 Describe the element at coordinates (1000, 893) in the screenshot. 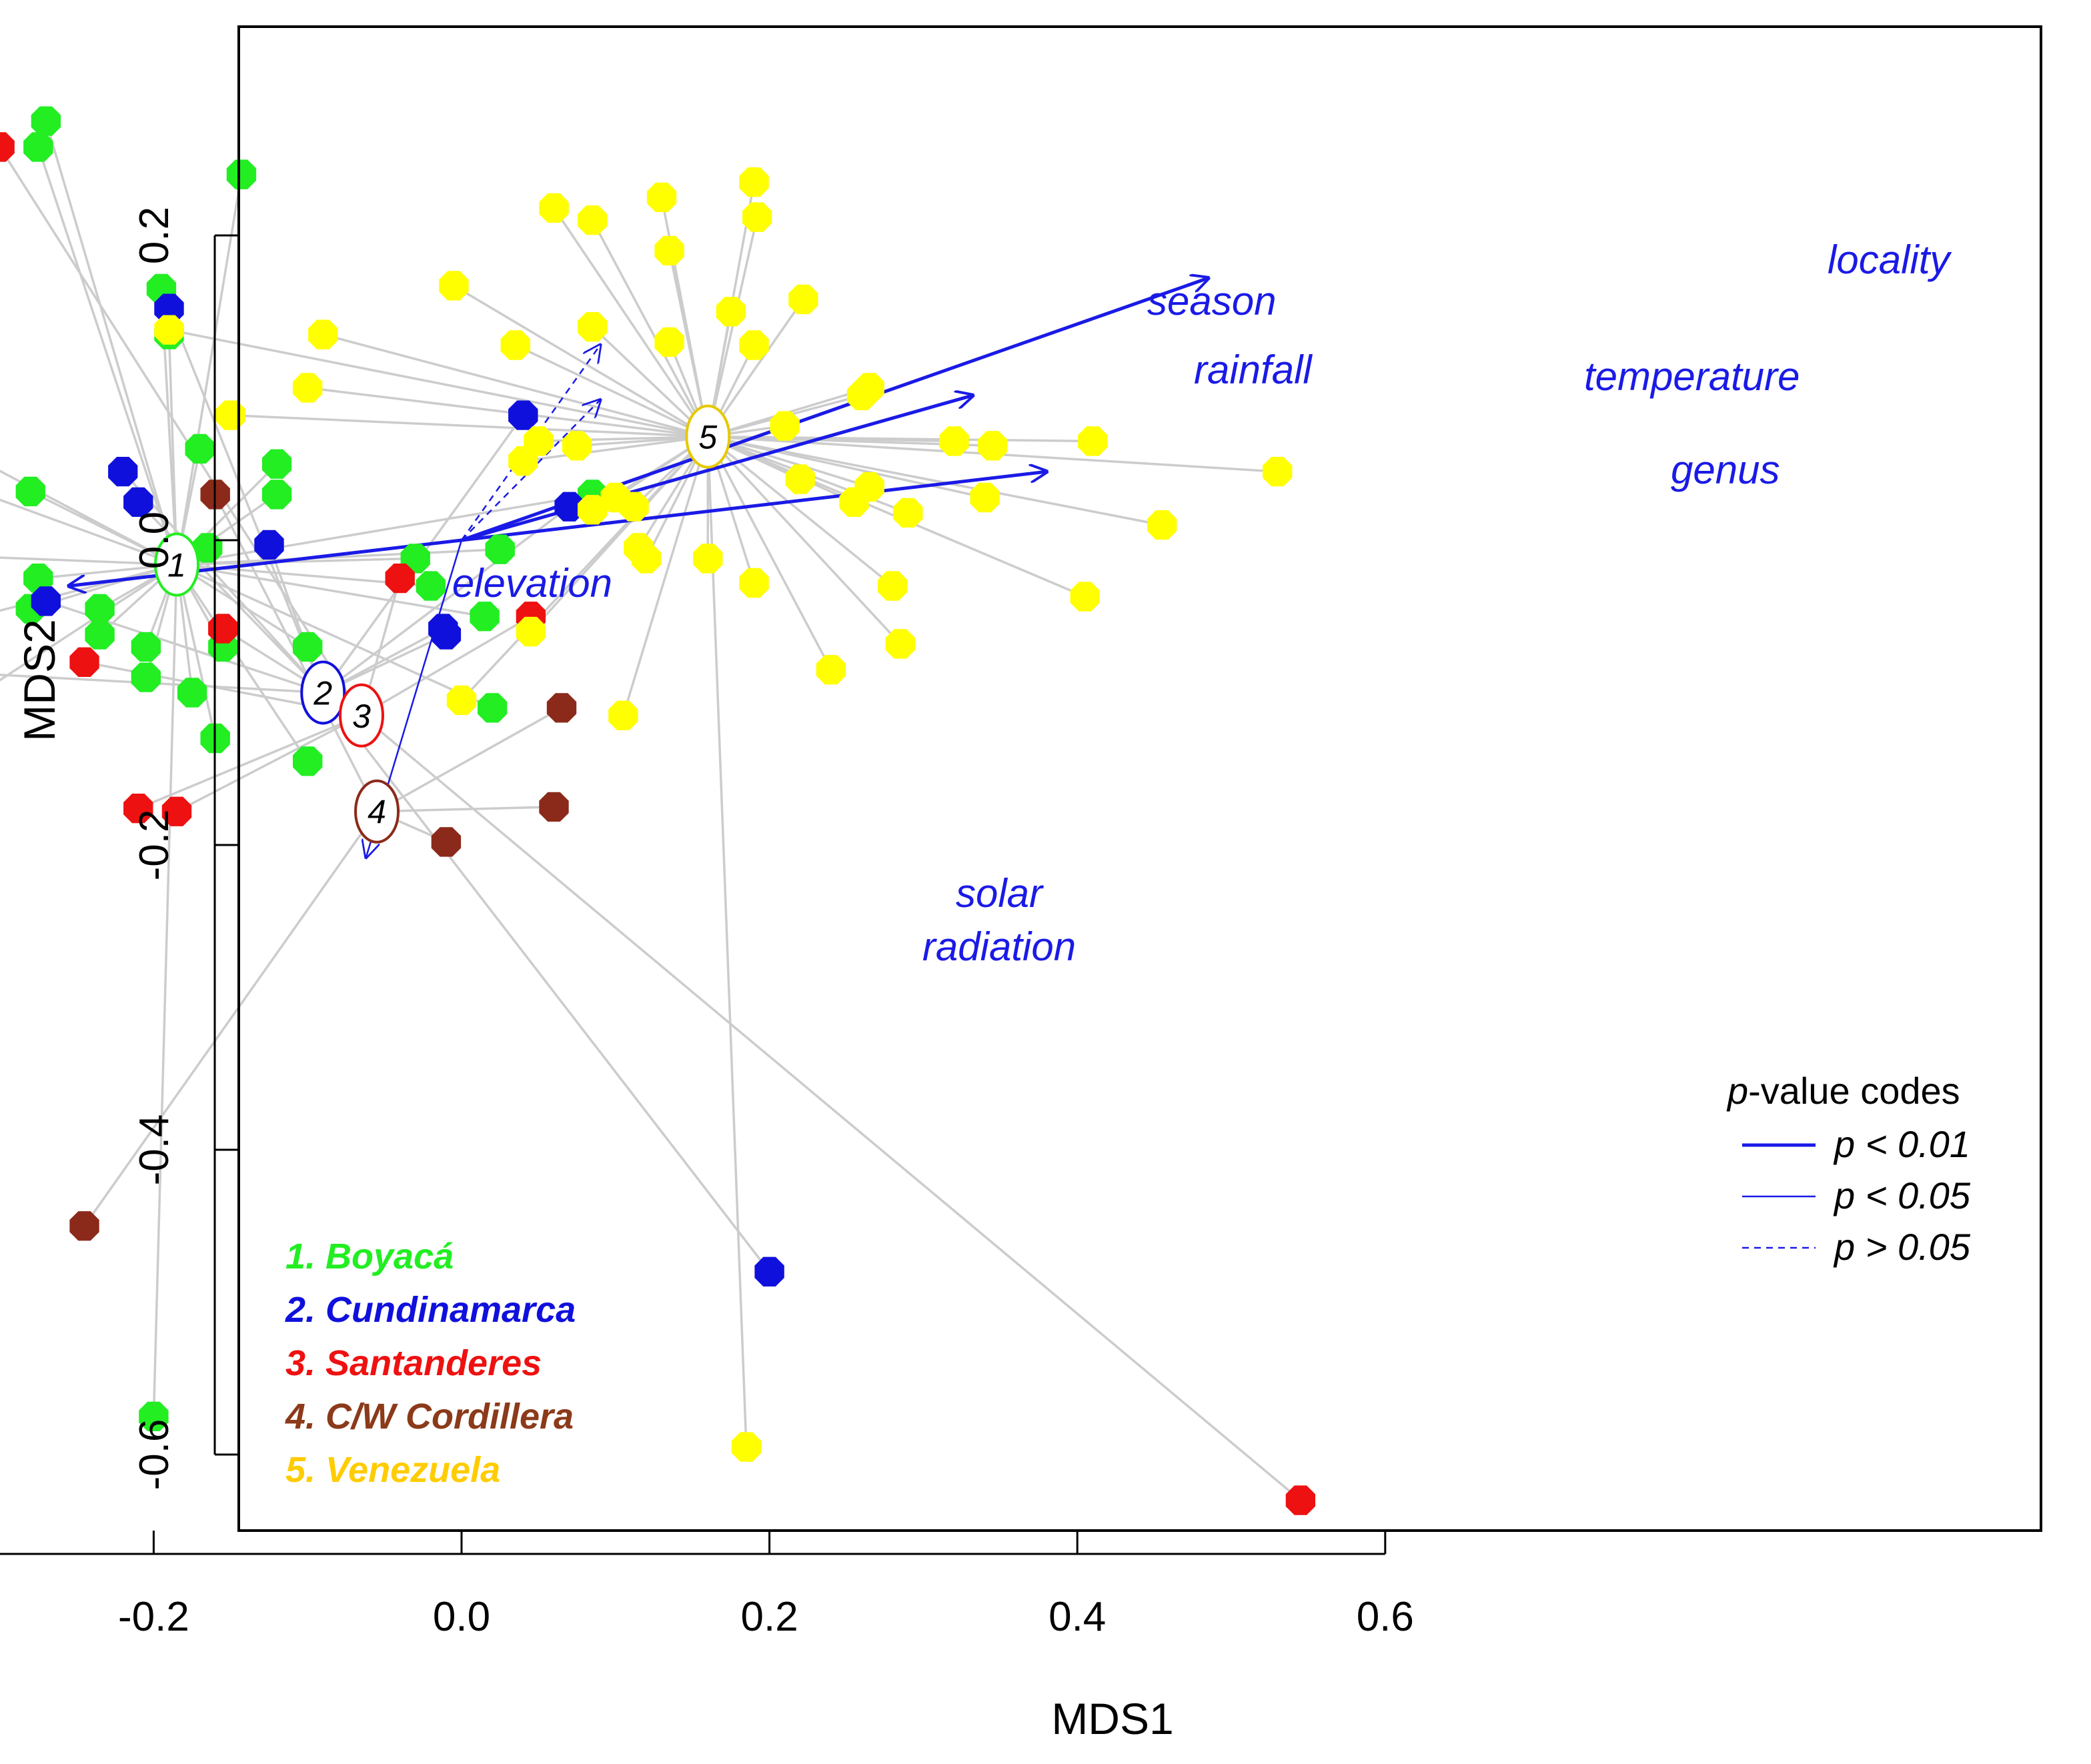

I see `vector-label-line: solar` at that location.